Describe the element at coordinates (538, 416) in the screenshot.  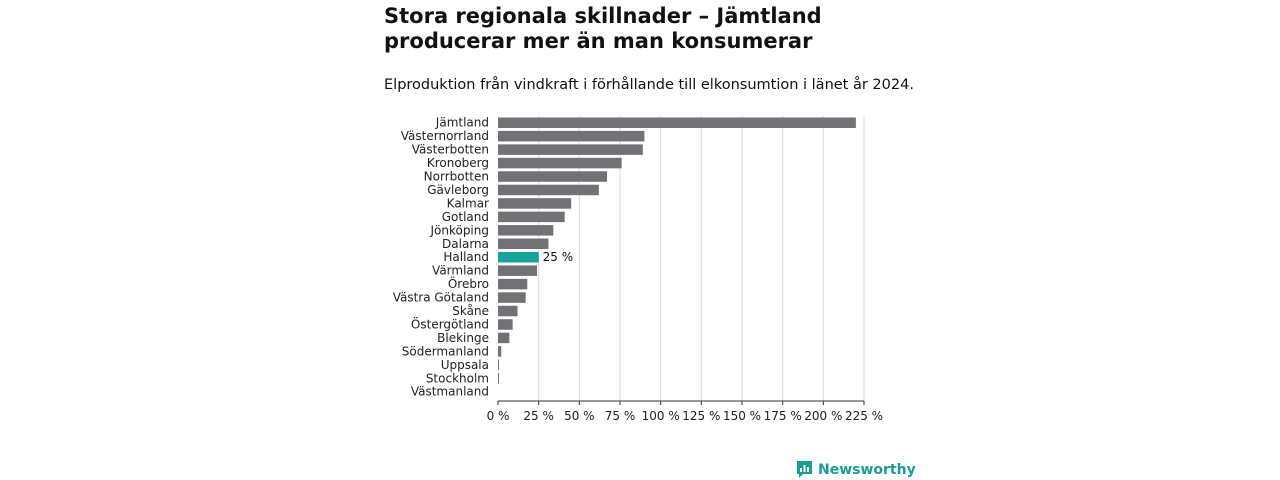
I see `x-tick-label: 25 %` at that location.